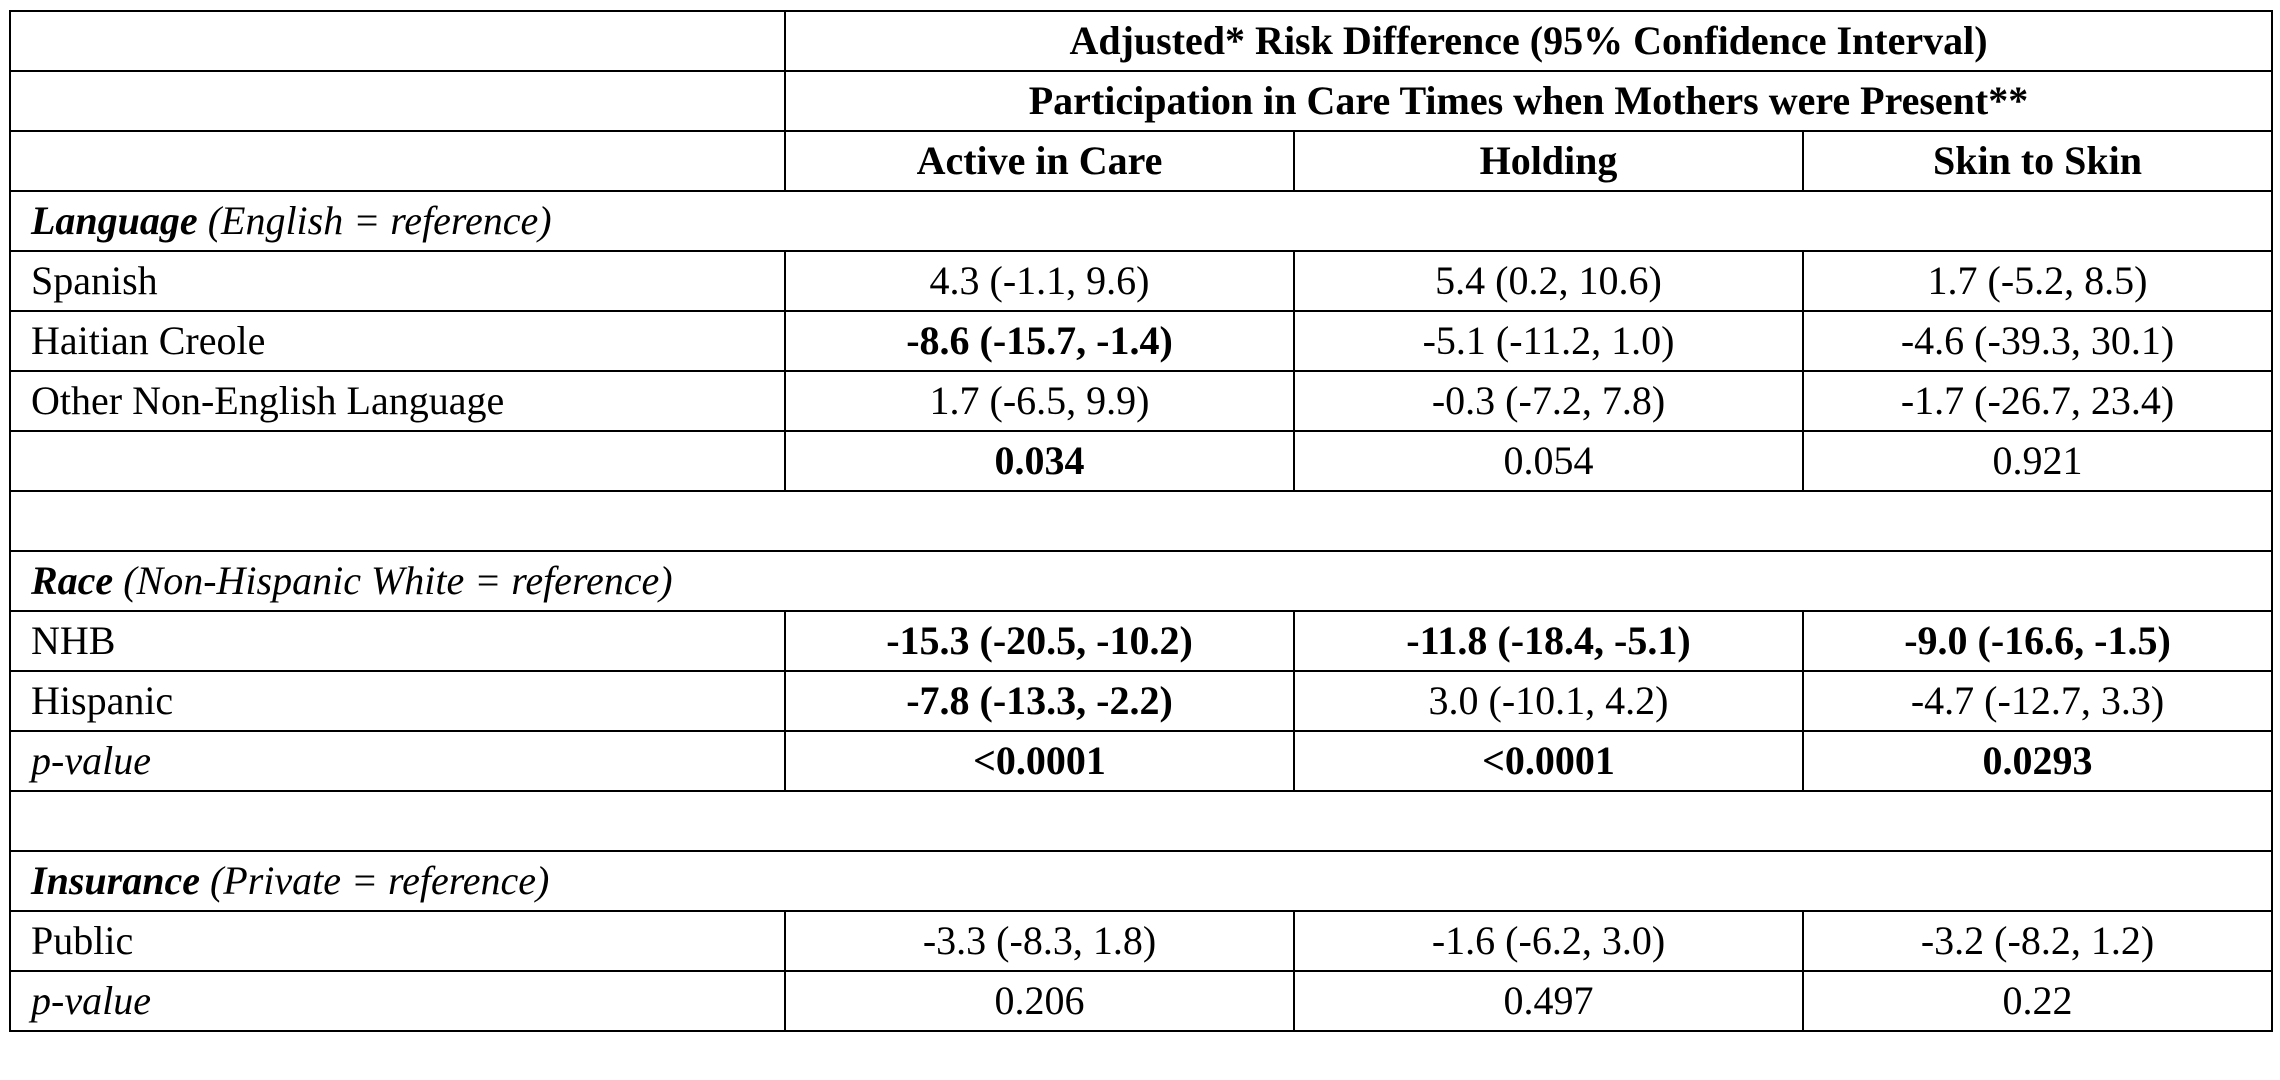 The height and width of the screenshot is (1080, 2280). Describe the element at coordinates (1548, 281) in the screenshot. I see `table-cell: 5.4 (0.2, 10.6)` at that location.